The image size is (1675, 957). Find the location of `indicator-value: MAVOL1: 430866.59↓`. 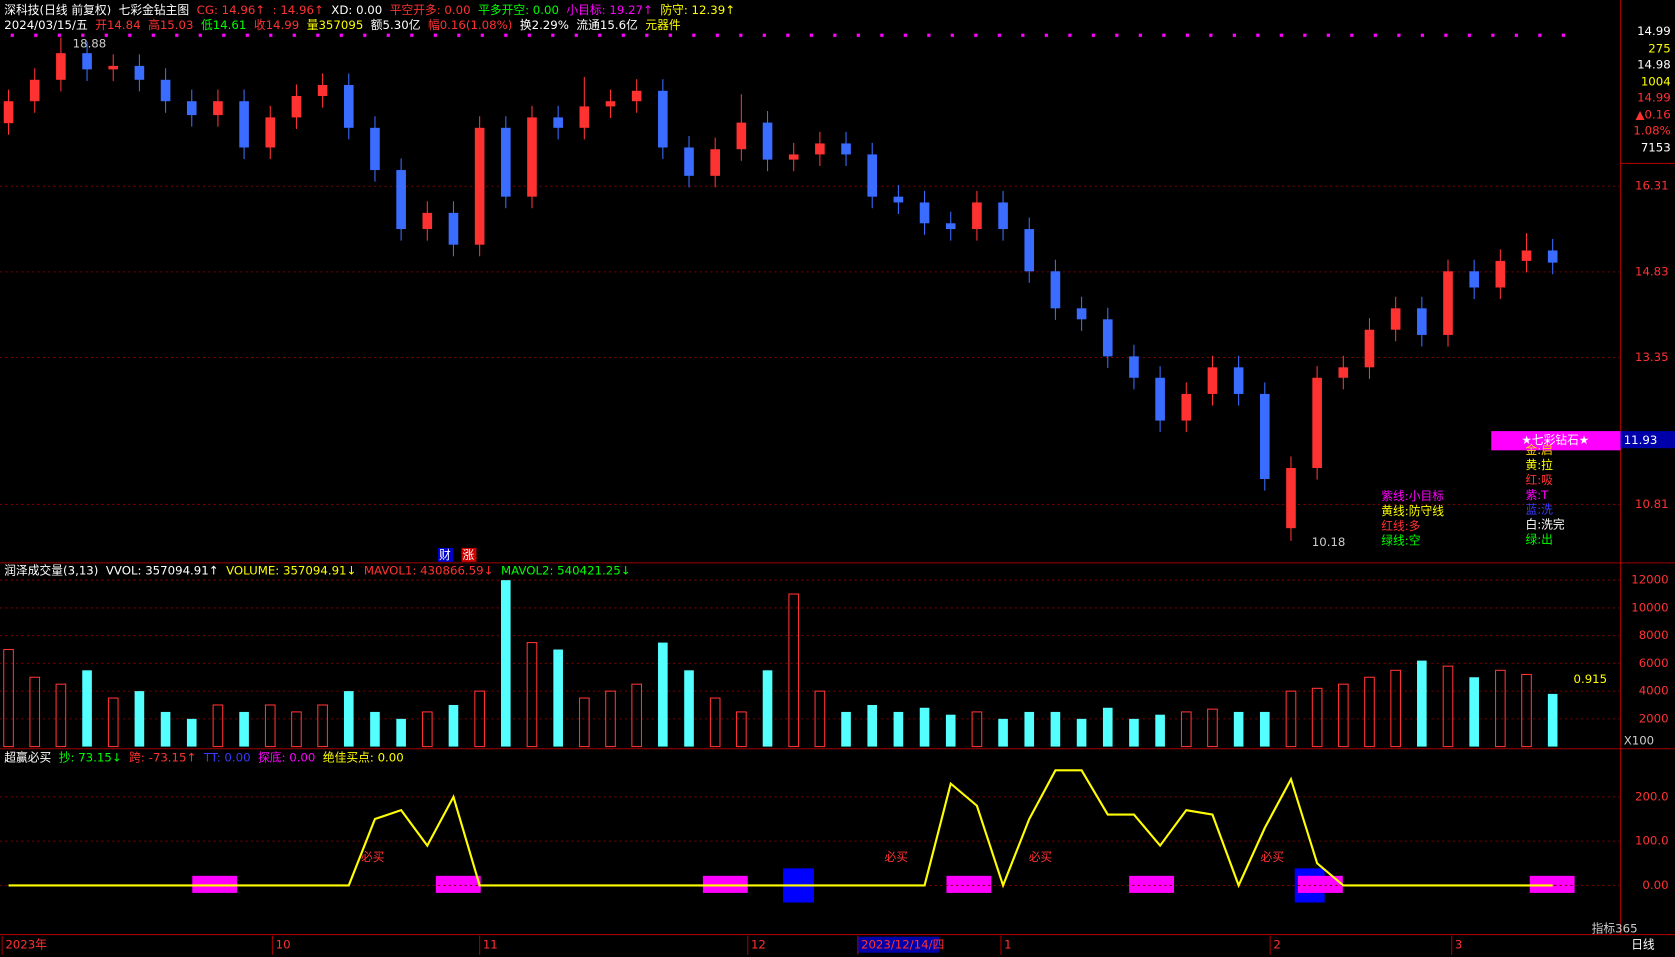

indicator-value: MAVOL1: 430866.59↓ is located at coordinates (428, 570).